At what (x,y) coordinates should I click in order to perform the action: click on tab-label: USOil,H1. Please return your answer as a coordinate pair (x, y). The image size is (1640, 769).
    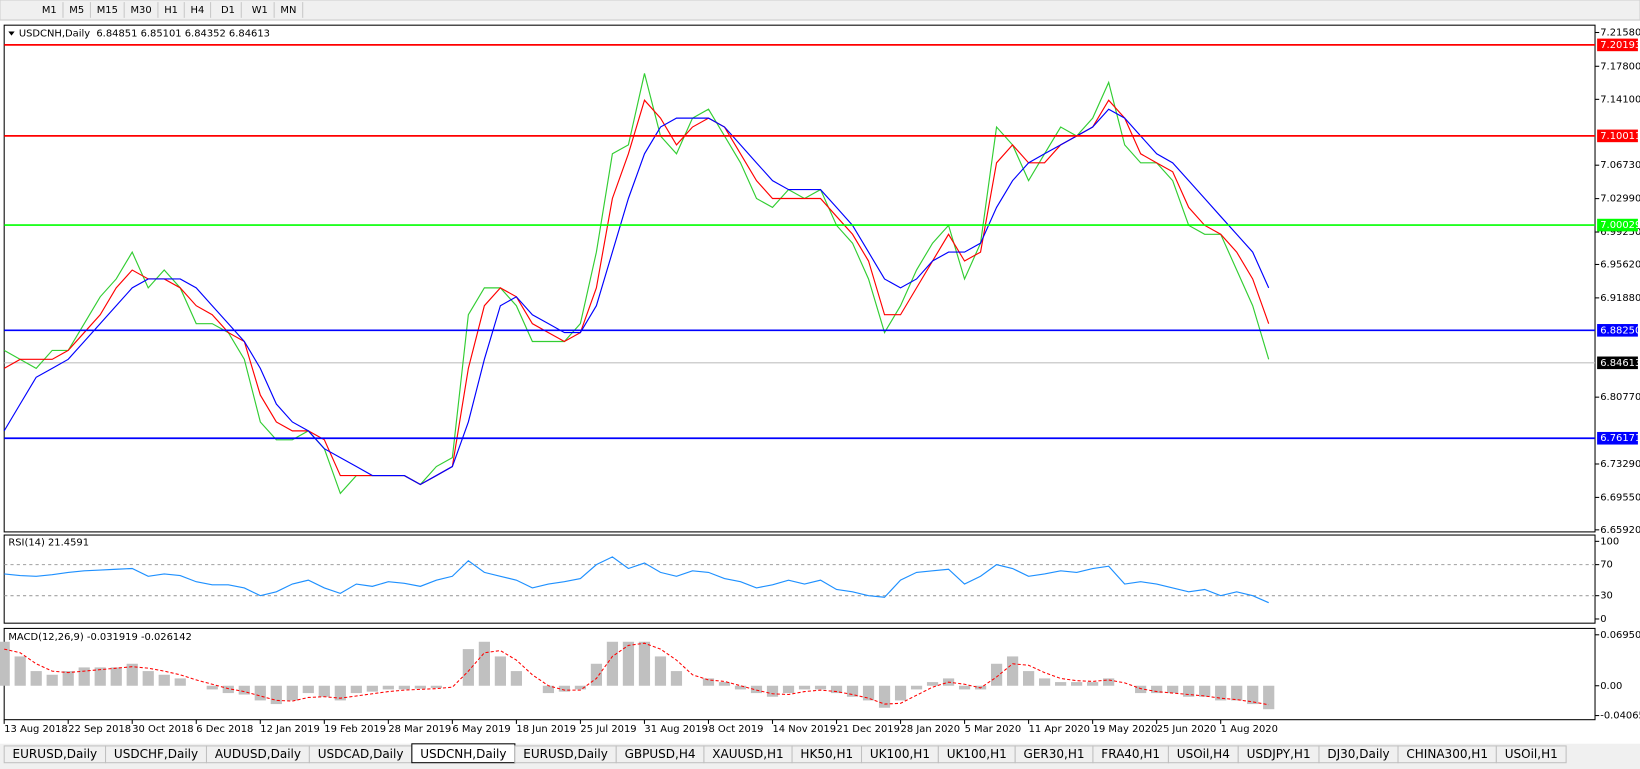
    Looking at the image, I should click on (1531, 754).